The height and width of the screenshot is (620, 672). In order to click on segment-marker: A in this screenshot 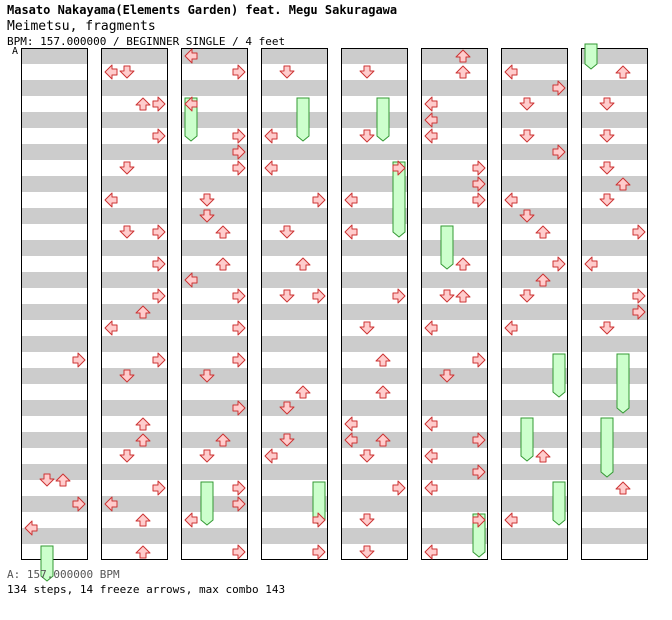, I will do `click(15, 51)`.